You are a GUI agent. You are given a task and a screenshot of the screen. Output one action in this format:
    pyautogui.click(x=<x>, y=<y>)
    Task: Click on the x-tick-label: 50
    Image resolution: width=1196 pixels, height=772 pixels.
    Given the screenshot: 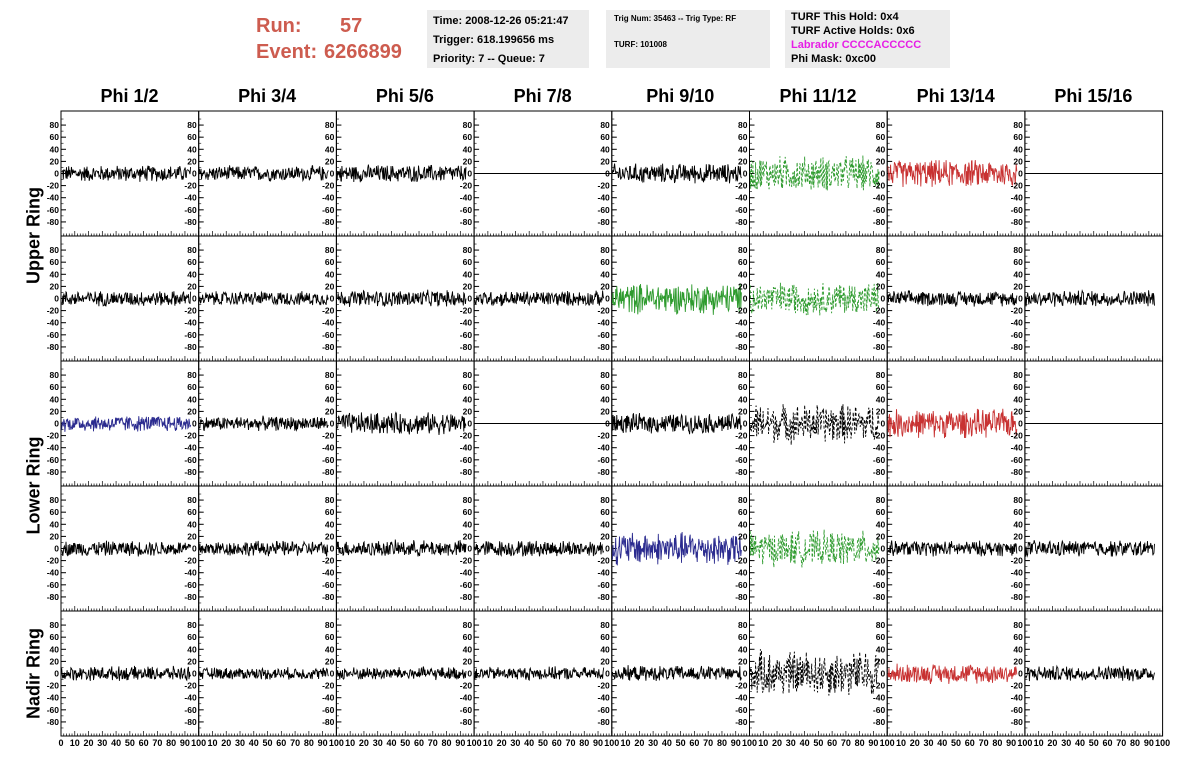 What is the action you would take?
    pyautogui.click(x=130, y=743)
    